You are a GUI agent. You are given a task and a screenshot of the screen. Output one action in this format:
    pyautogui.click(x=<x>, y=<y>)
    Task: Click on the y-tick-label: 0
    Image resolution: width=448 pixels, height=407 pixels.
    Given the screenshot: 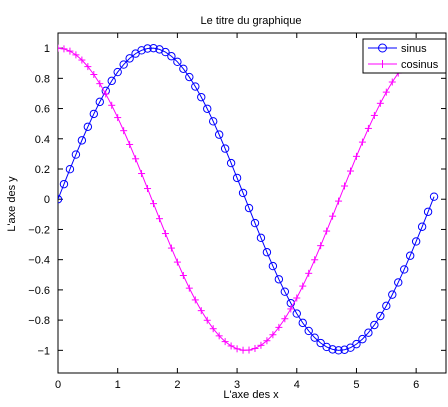 What is the action you would take?
    pyautogui.click(x=47, y=200)
    